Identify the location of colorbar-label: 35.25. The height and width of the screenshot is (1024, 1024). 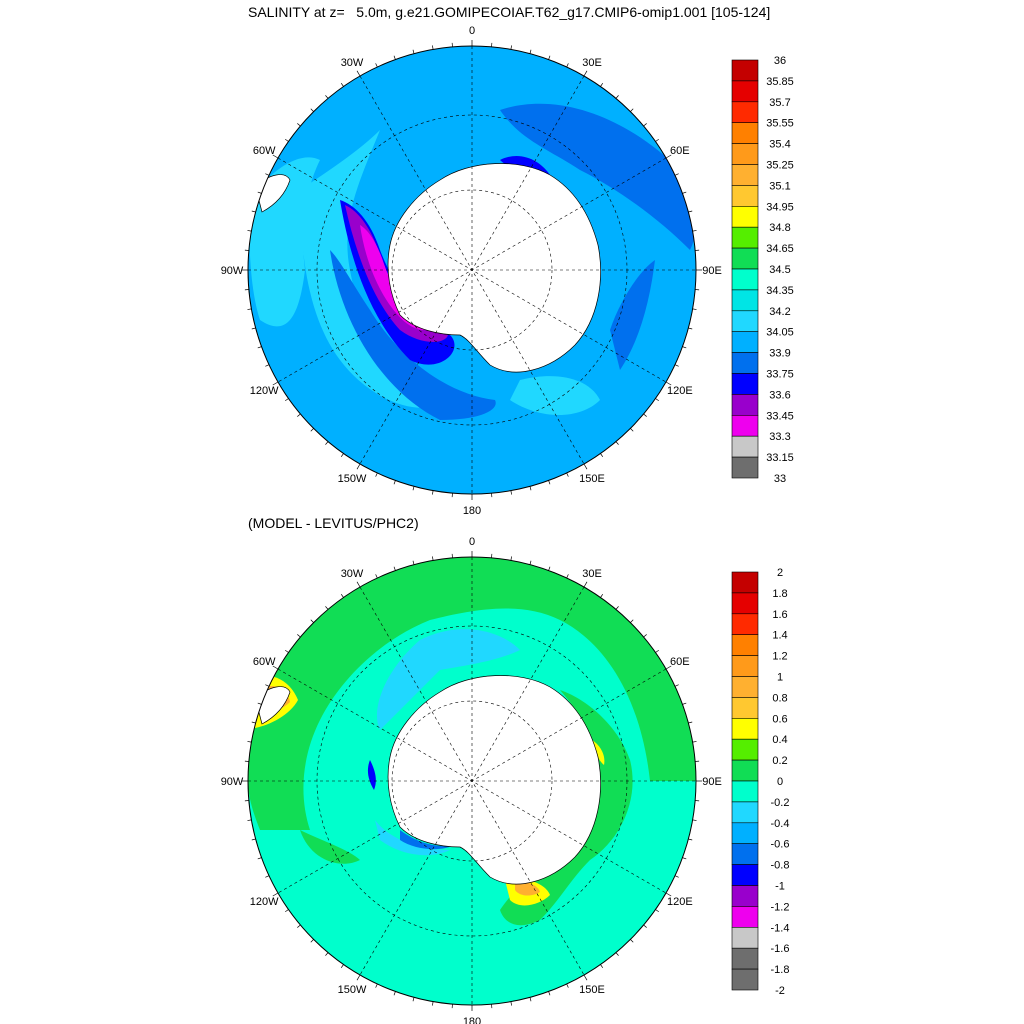
(780, 166).